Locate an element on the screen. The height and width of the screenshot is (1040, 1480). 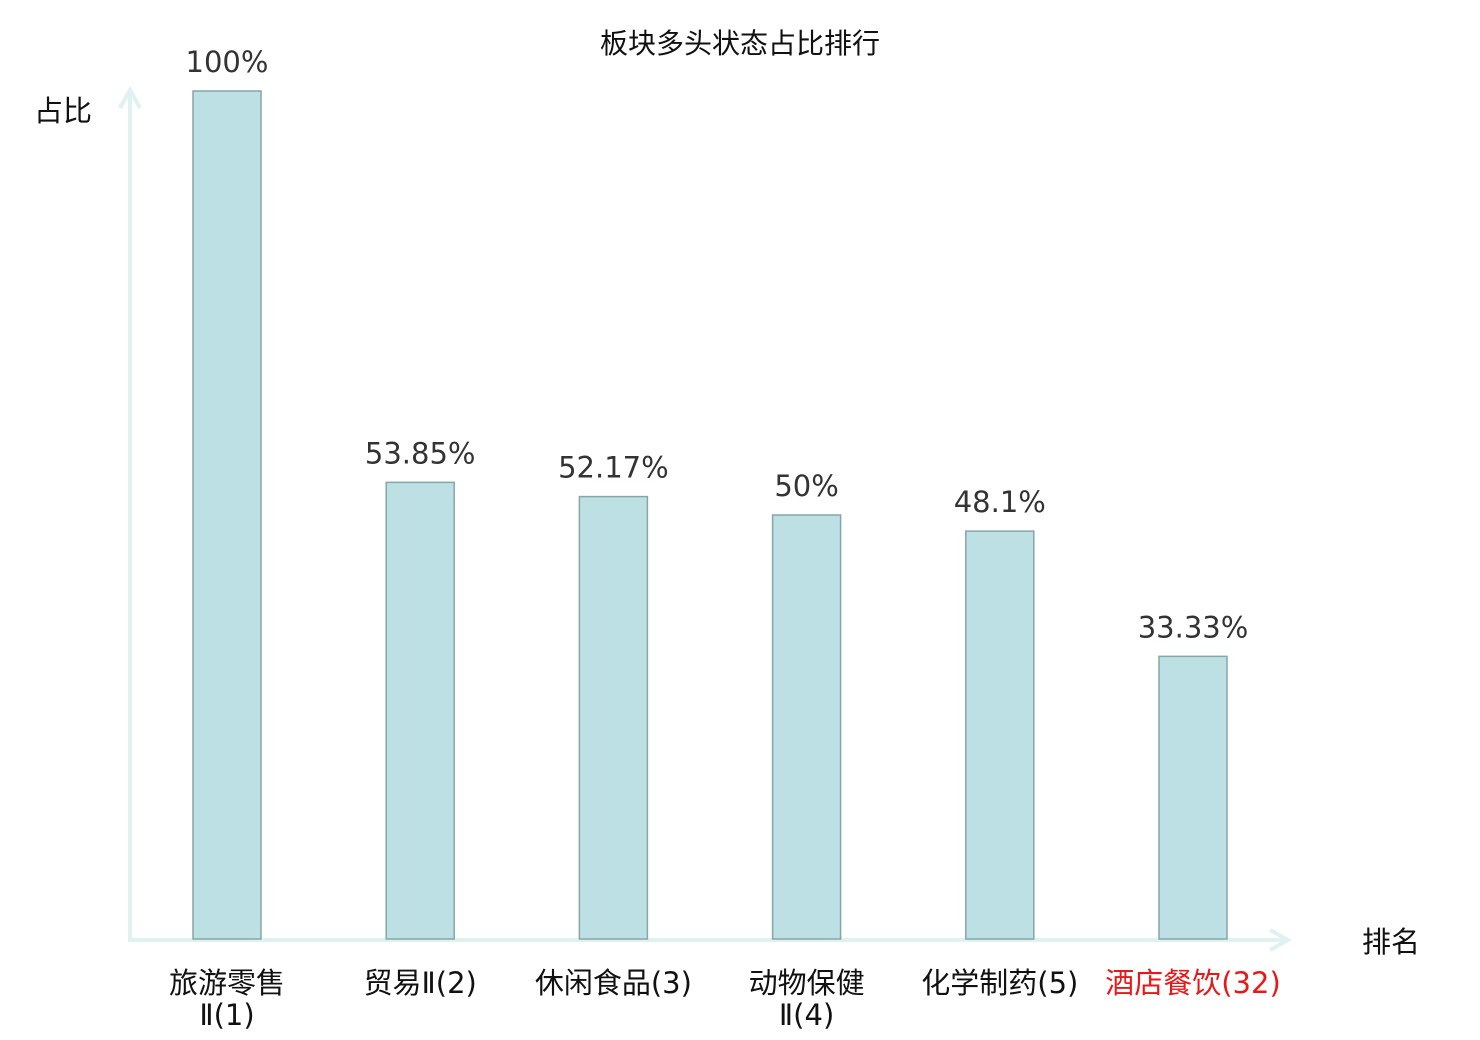
value-label: 48.1% is located at coordinates (1000, 502).